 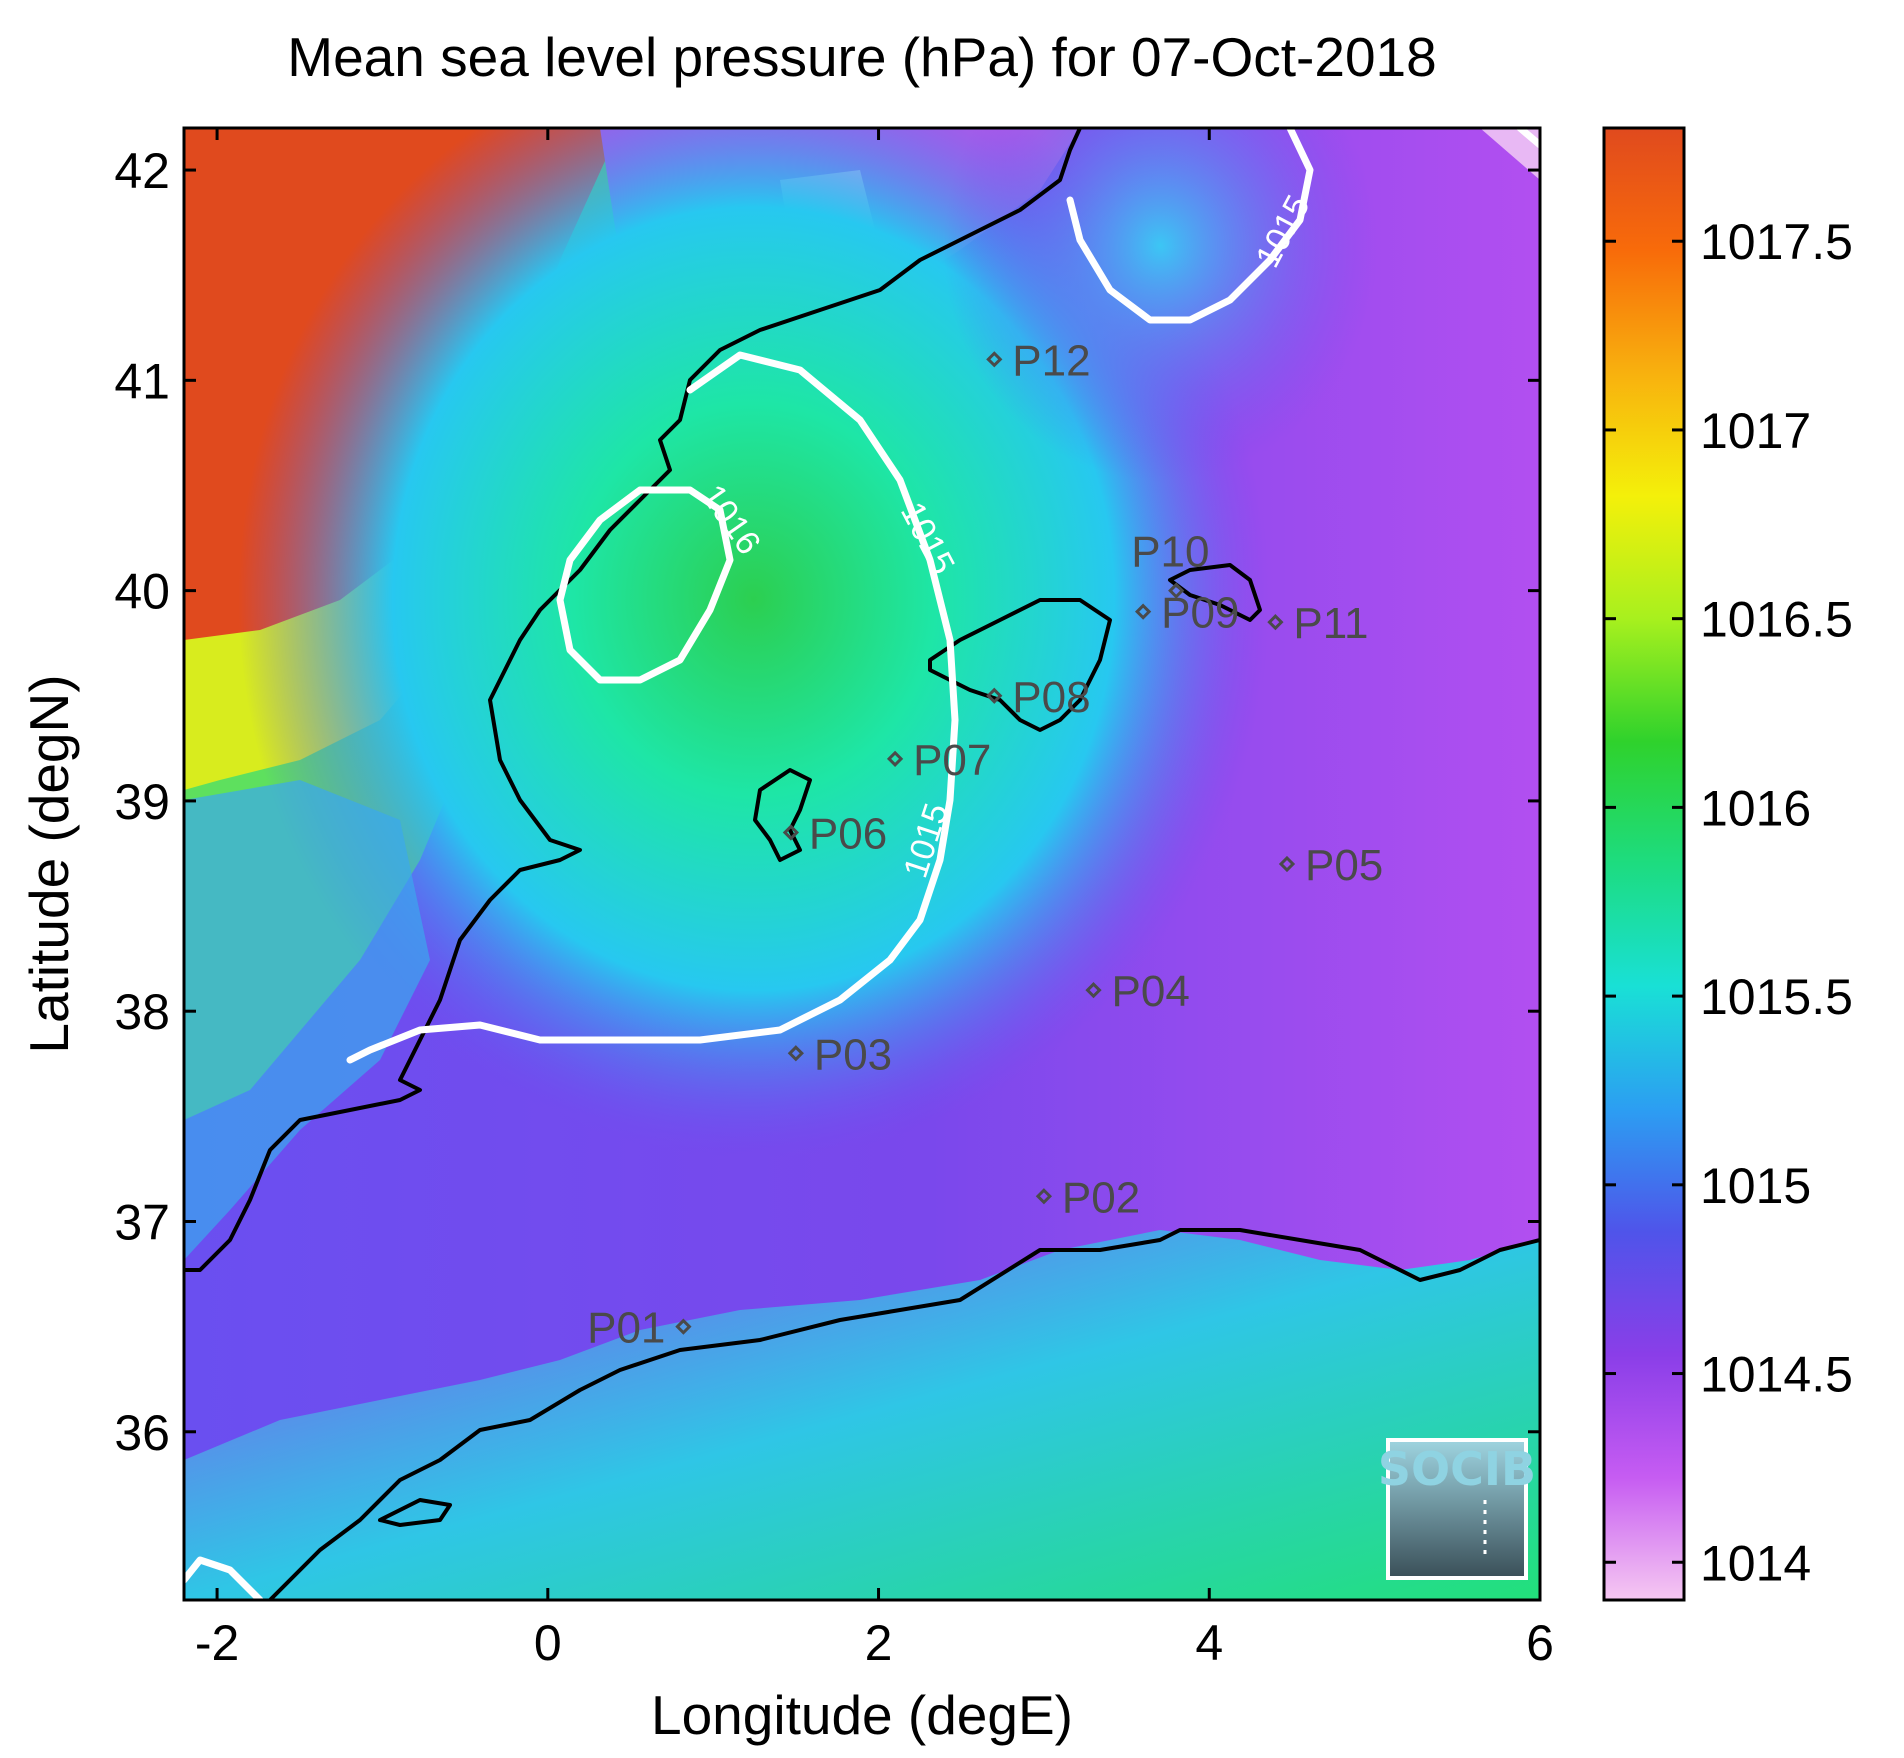 I want to click on station-label: P10, so click(x=1170, y=552).